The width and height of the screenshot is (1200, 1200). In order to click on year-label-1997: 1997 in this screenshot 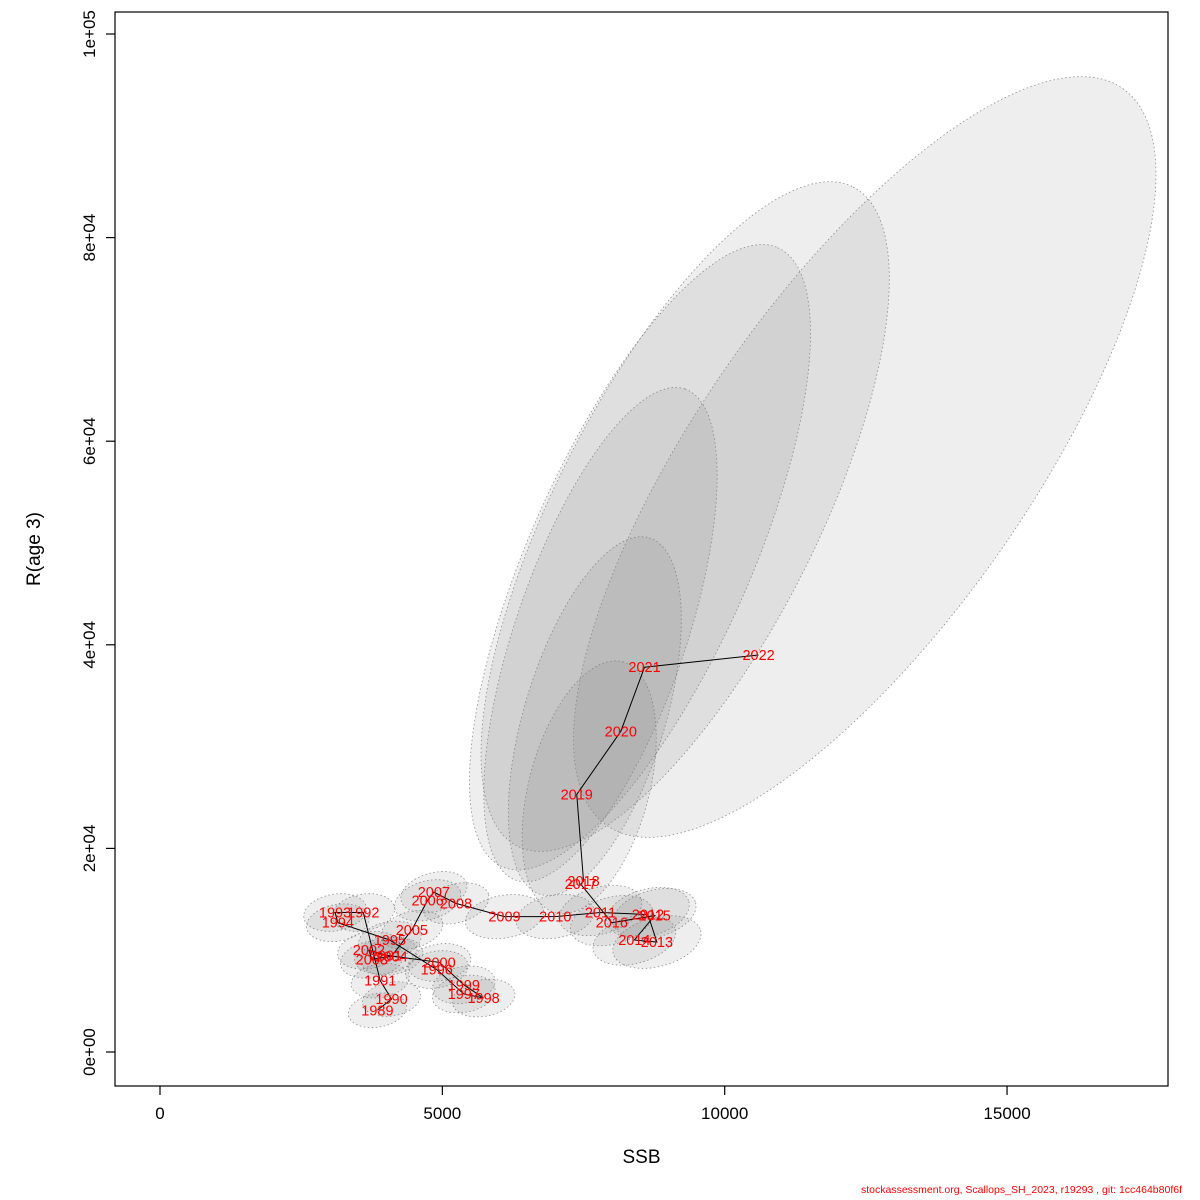, I will do `click(464, 995)`.